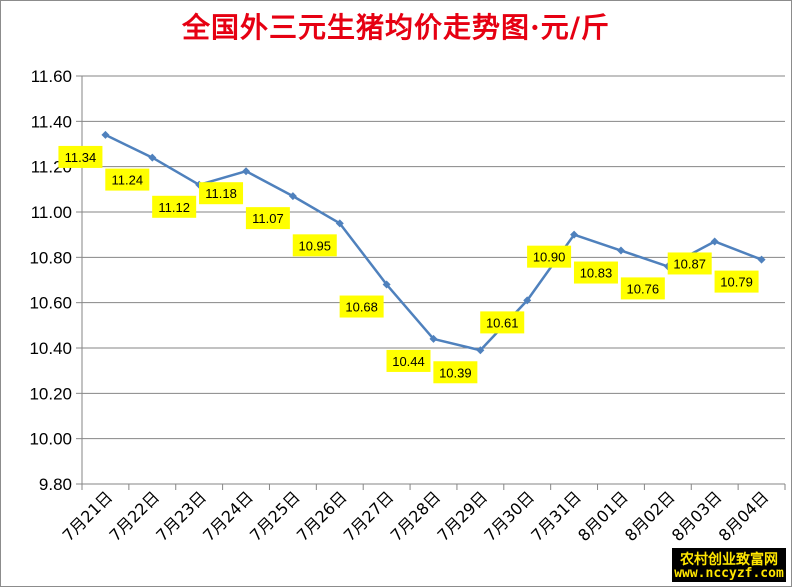 The image size is (792, 587). Describe the element at coordinates (55, 484) in the screenshot. I see `y-tick-label: 9.80` at that location.